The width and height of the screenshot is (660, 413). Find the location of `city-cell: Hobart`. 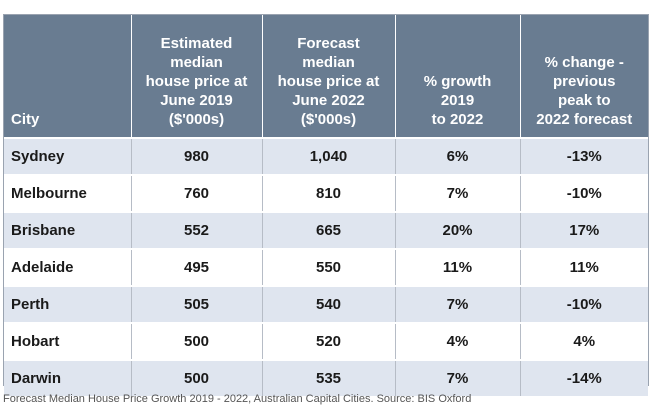

city-cell: Hobart is located at coordinates (67, 341).